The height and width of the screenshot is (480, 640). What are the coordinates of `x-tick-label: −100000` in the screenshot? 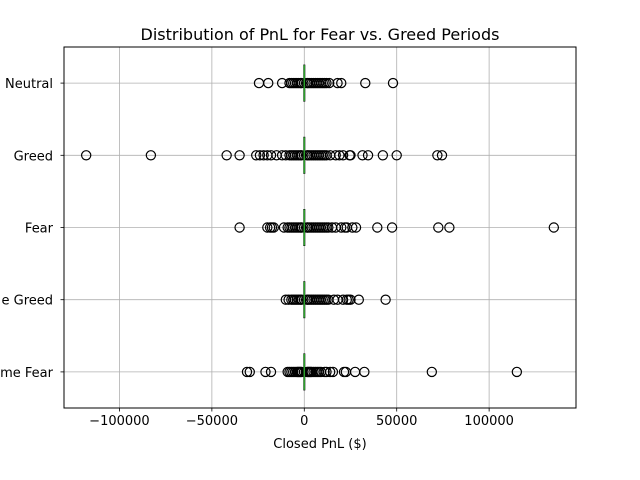 It's located at (119, 421).